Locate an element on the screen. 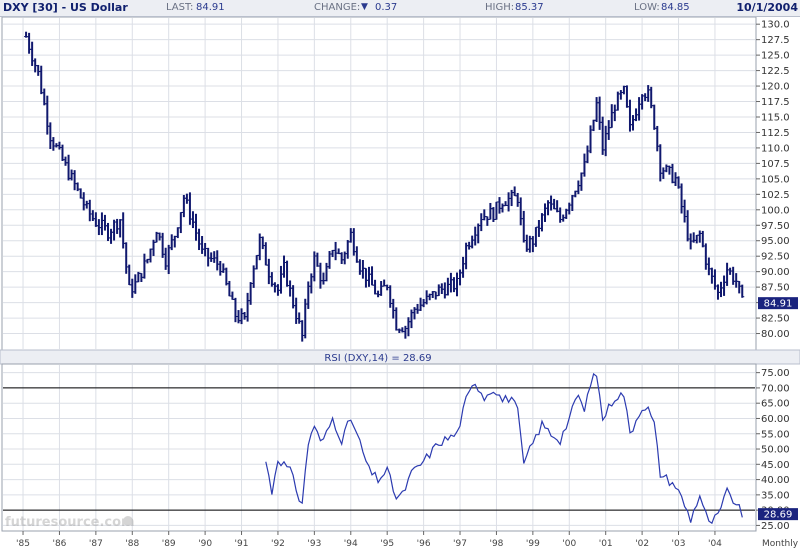  rsi-tick-label: 55.00 is located at coordinates (775, 434).